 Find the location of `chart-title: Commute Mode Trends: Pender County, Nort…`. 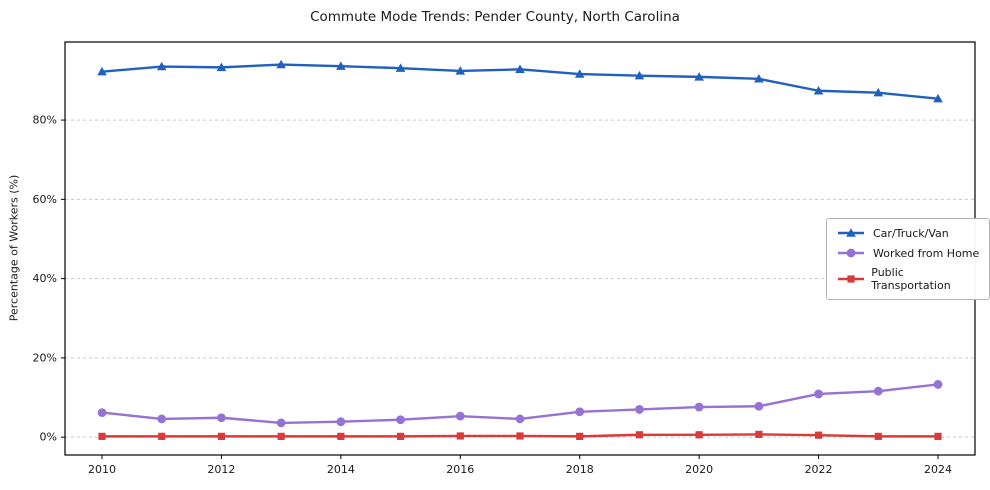

chart-title: Commute Mode Trends: Pender County, Nort… is located at coordinates (495, 17).